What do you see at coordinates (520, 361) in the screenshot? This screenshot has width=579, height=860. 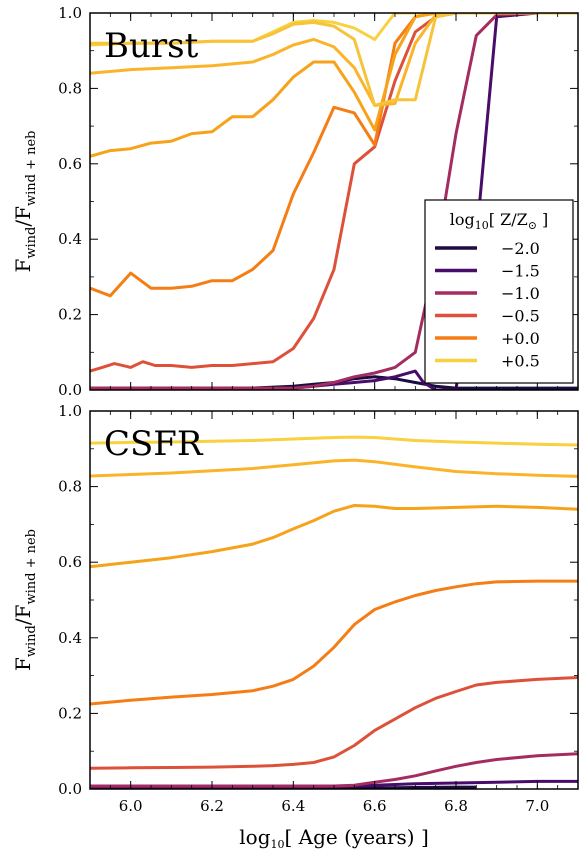 I see `legend-entry: +0.5` at bounding box center [520, 361].